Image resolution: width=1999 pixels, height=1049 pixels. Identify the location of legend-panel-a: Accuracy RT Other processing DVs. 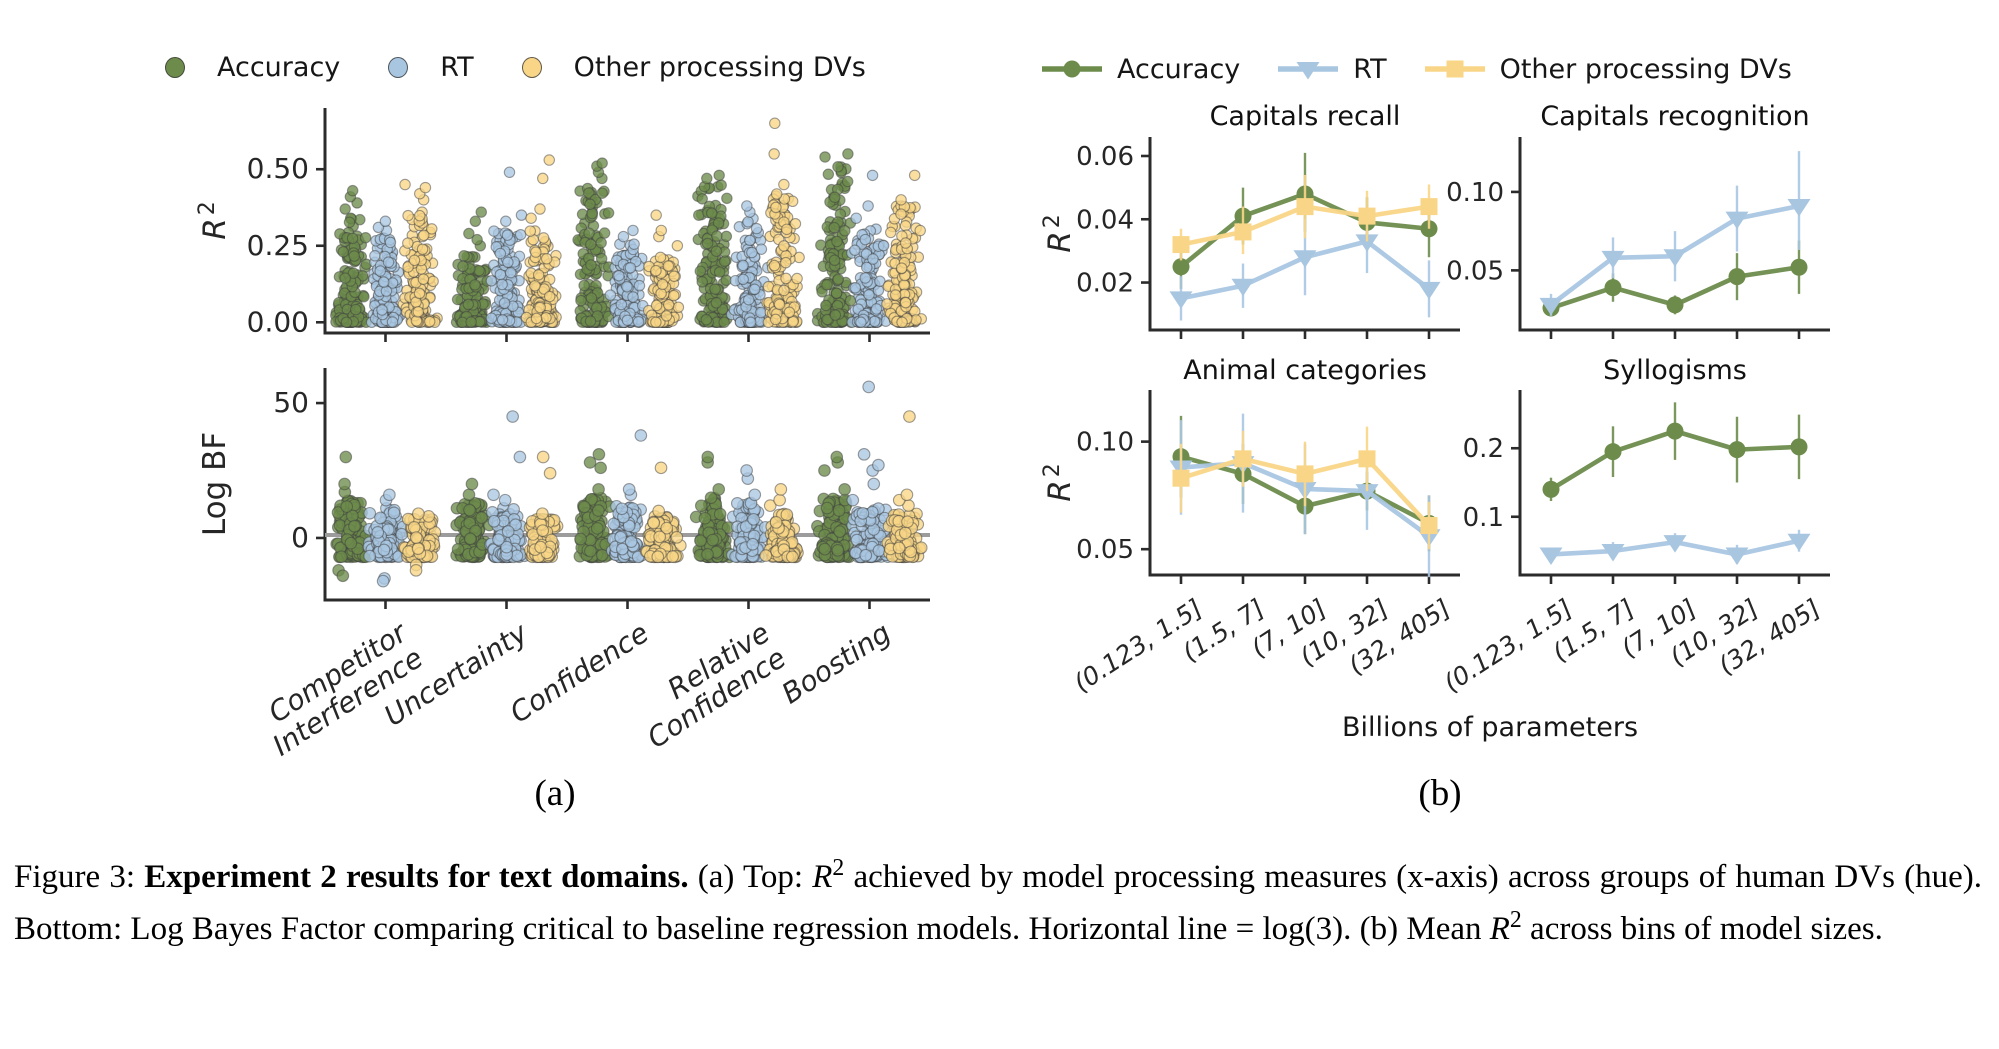
(539, 67).